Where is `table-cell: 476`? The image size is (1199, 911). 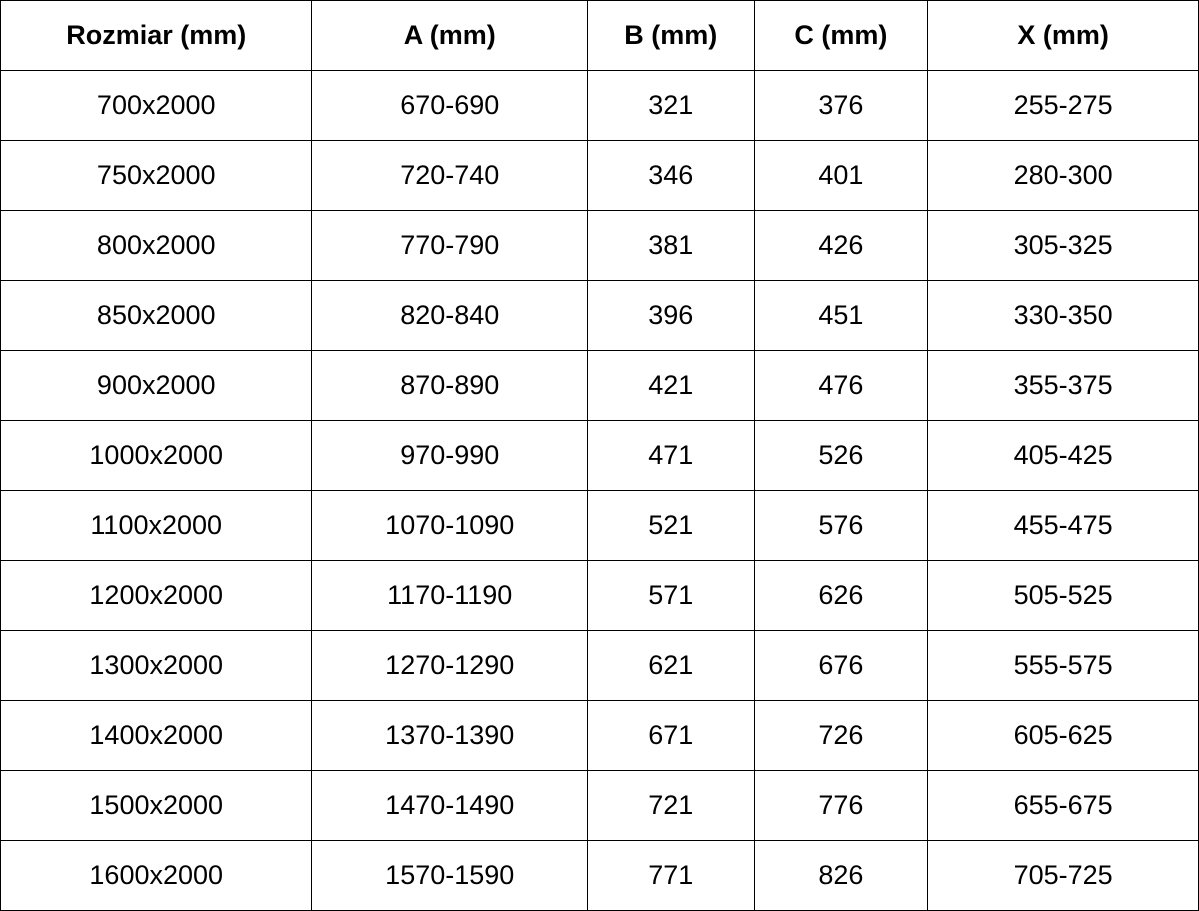
table-cell: 476 is located at coordinates (841, 385).